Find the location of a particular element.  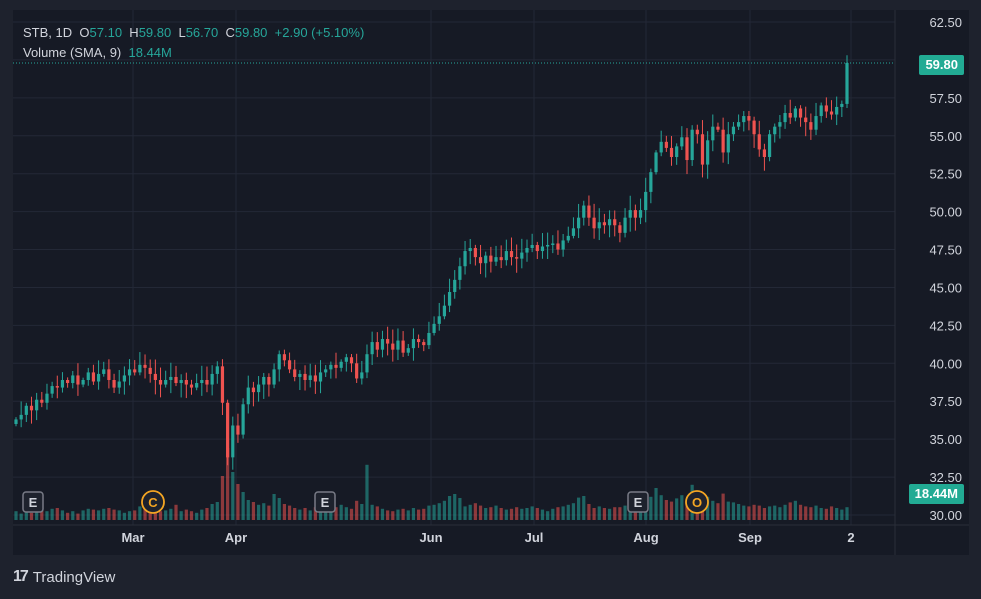

x-tick-label: Sep is located at coordinates (750, 537).